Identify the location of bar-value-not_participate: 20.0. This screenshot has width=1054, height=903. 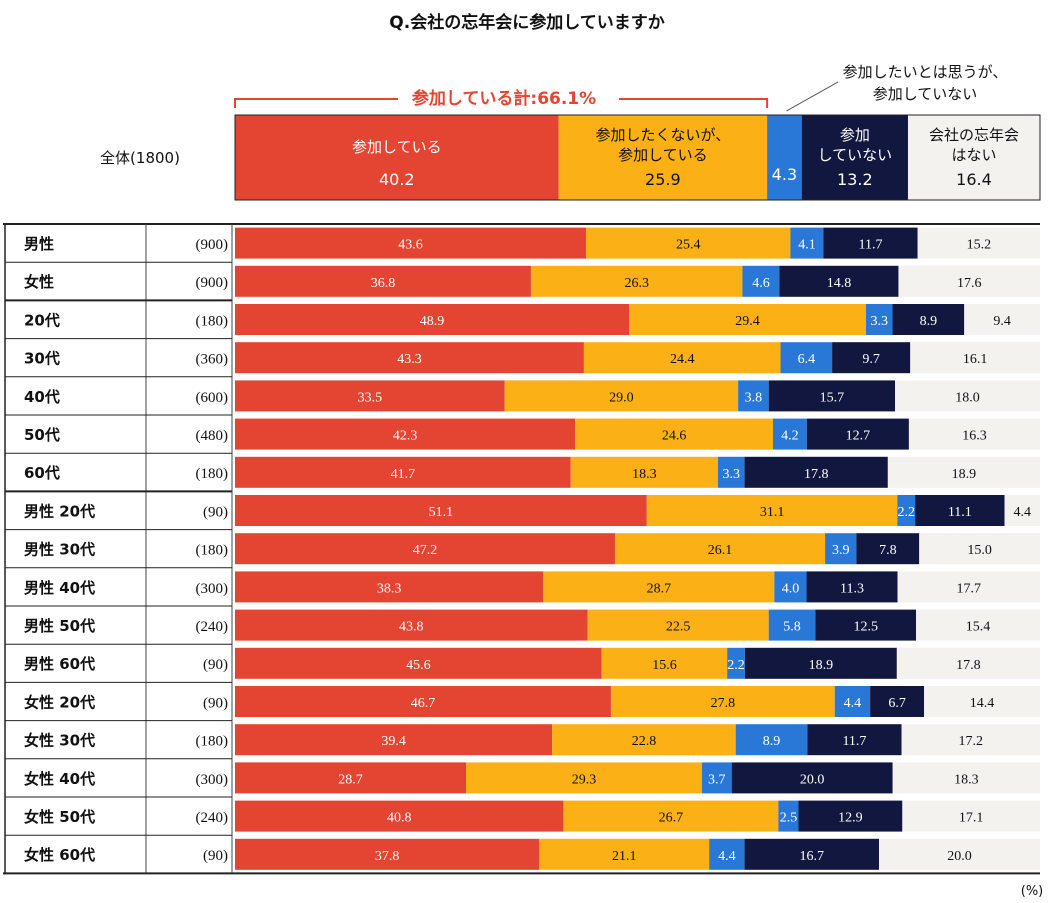
(812, 779).